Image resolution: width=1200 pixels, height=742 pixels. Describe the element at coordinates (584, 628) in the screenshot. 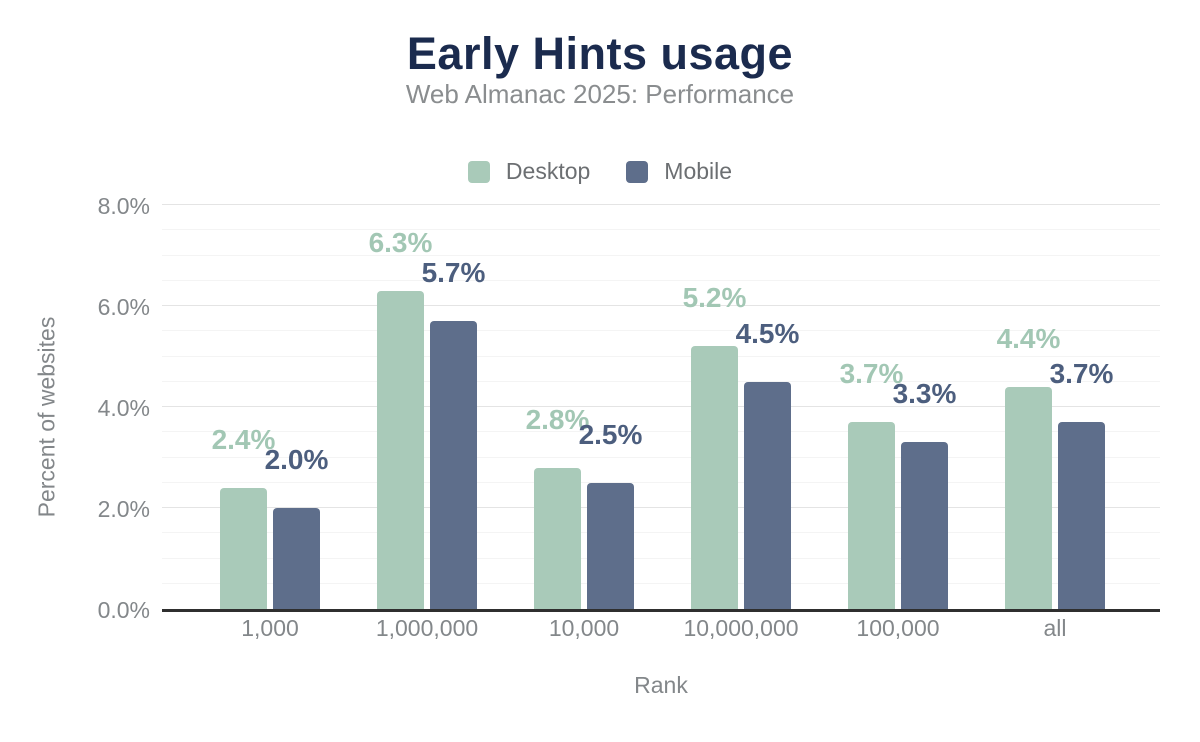

I see `x-tick-label: 10,000` at that location.